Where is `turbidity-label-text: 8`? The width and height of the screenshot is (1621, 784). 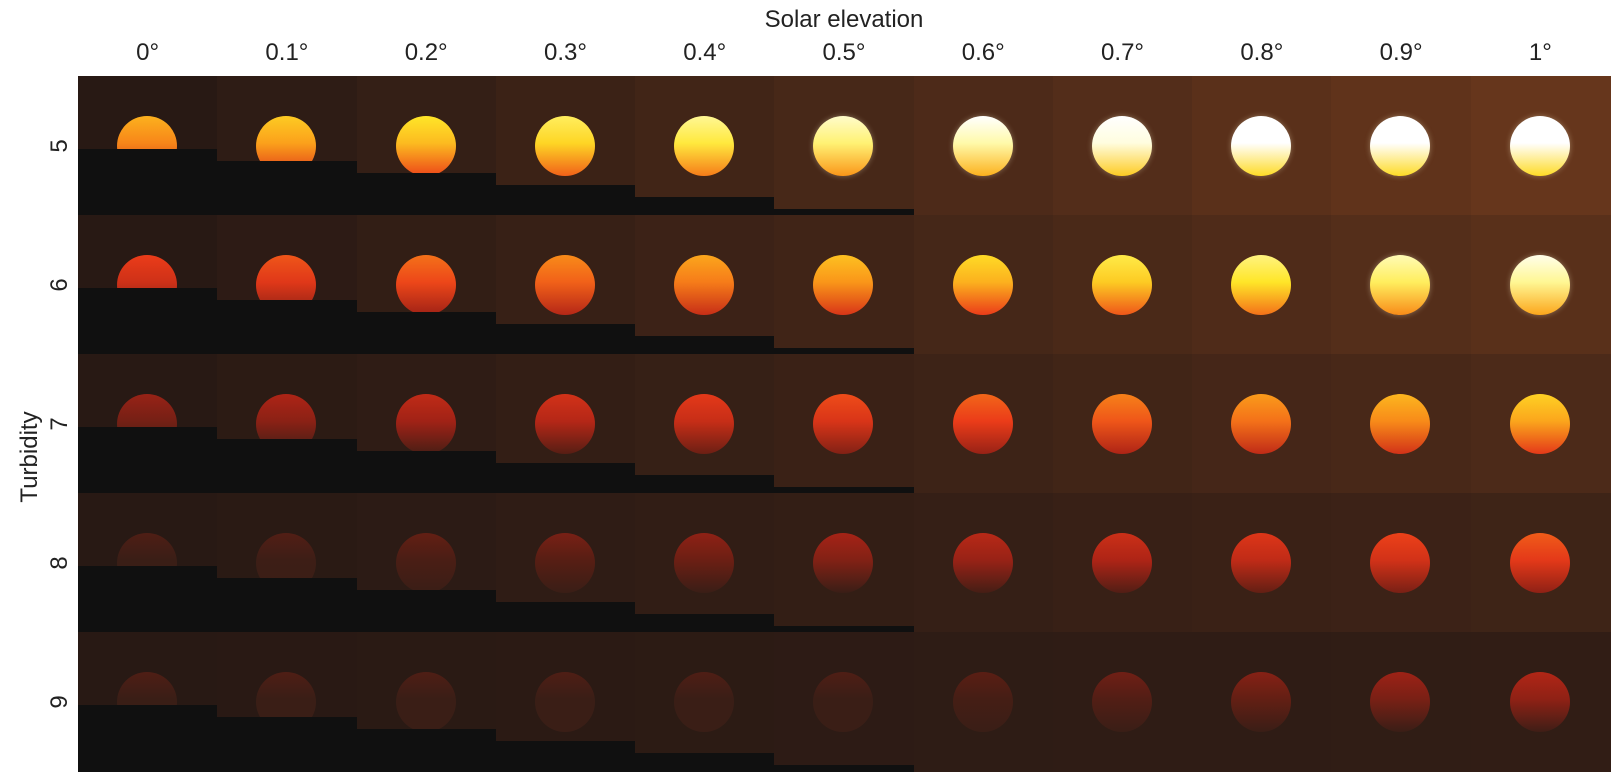 turbidity-label-text: 8 is located at coordinates (59, 562).